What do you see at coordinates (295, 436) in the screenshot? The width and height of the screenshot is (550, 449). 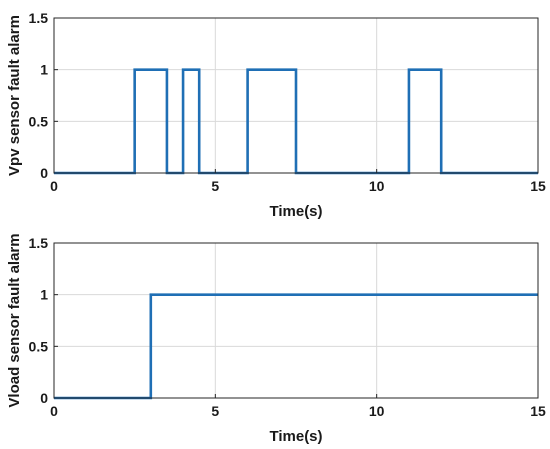 I see `x-axis-label-2: Time(s)` at bounding box center [295, 436].